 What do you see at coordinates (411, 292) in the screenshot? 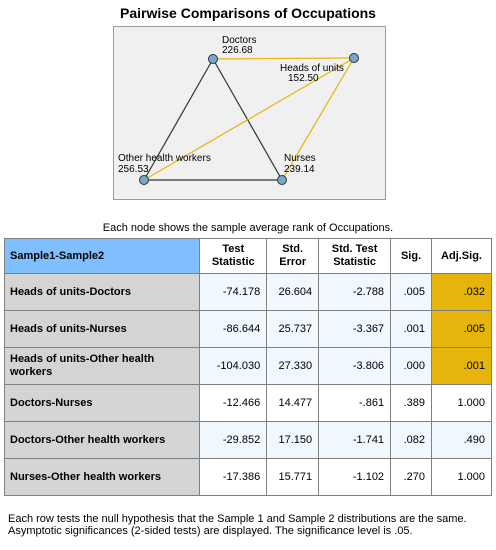
I see `cell-sig: .005` at bounding box center [411, 292].